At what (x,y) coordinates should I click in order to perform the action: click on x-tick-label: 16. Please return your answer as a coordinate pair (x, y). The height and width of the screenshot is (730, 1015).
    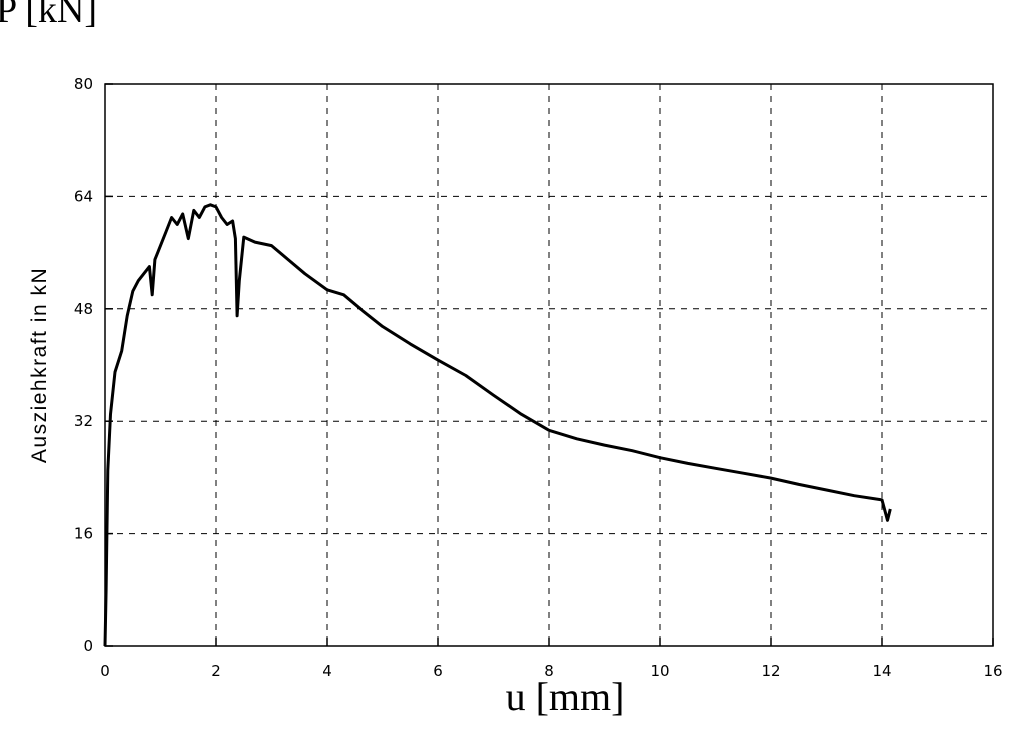
    Looking at the image, I should click on (992, 671).